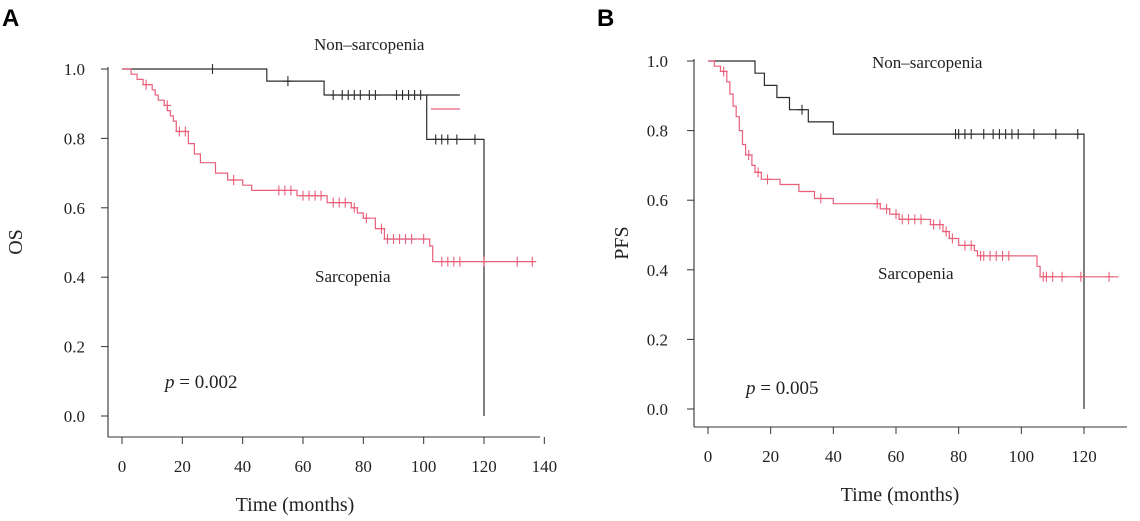 This screenshot has height=521, width=1140. I want to click on panel-b-y-tick-label: 0.6, so click(657, 200).